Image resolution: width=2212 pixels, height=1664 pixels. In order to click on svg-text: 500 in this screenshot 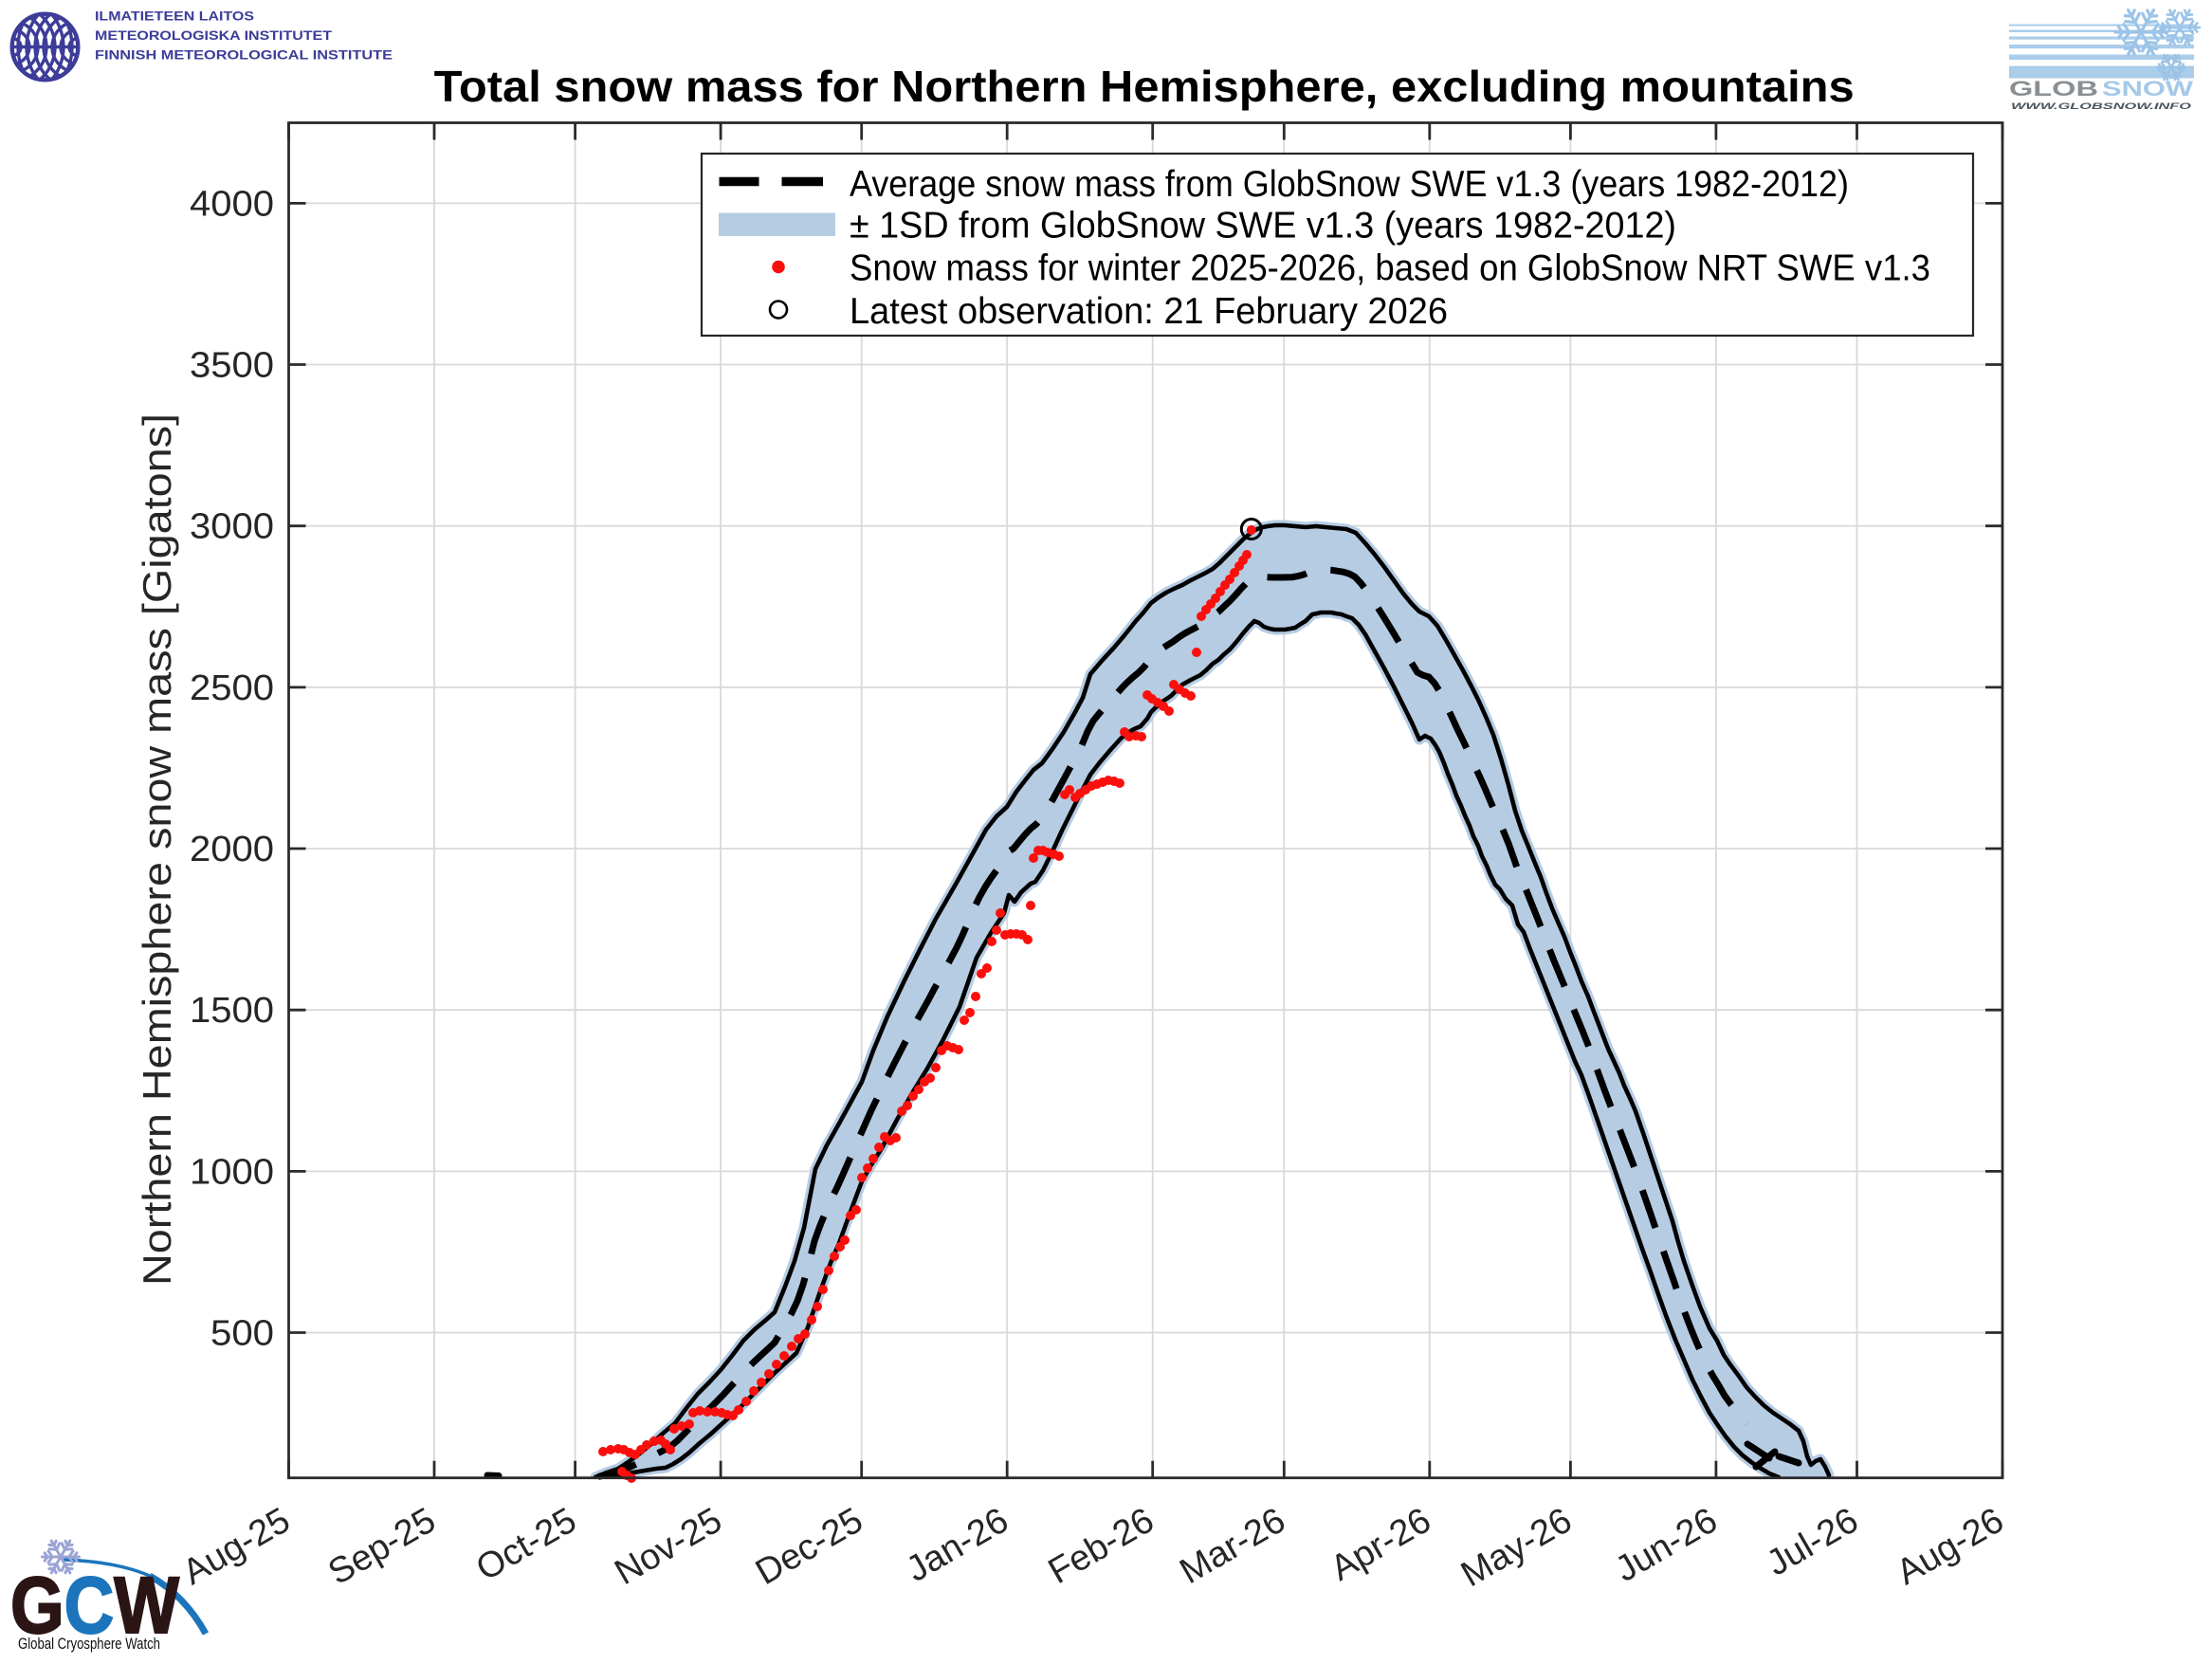, I will do `click(242, 1334)`.